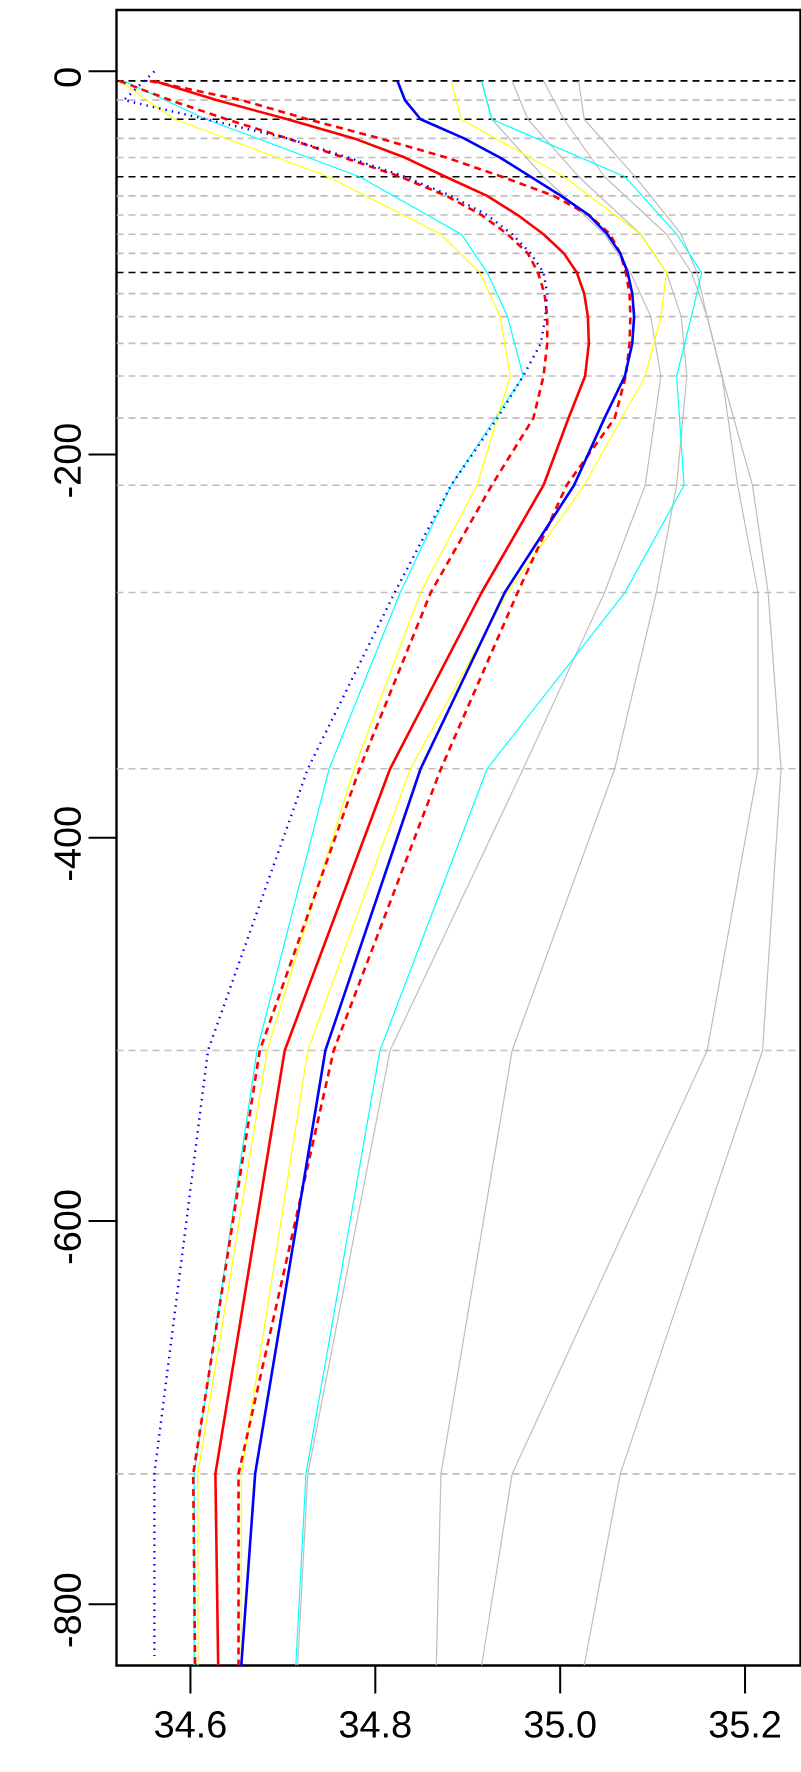 Image resolution: width=801 pixels, height=1772 pixels. What do you see at coordinates (744, 1724) in the screenshot?
I see `x-tick-label: 35.2` at bounding box center [744, 1724].